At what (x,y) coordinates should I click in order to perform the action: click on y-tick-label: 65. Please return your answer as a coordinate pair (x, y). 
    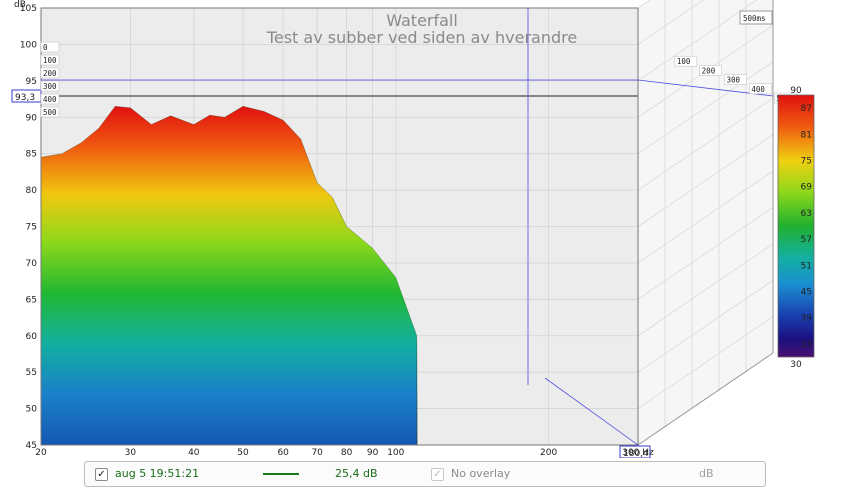
    Looking at the image, I should click on (31, 300).